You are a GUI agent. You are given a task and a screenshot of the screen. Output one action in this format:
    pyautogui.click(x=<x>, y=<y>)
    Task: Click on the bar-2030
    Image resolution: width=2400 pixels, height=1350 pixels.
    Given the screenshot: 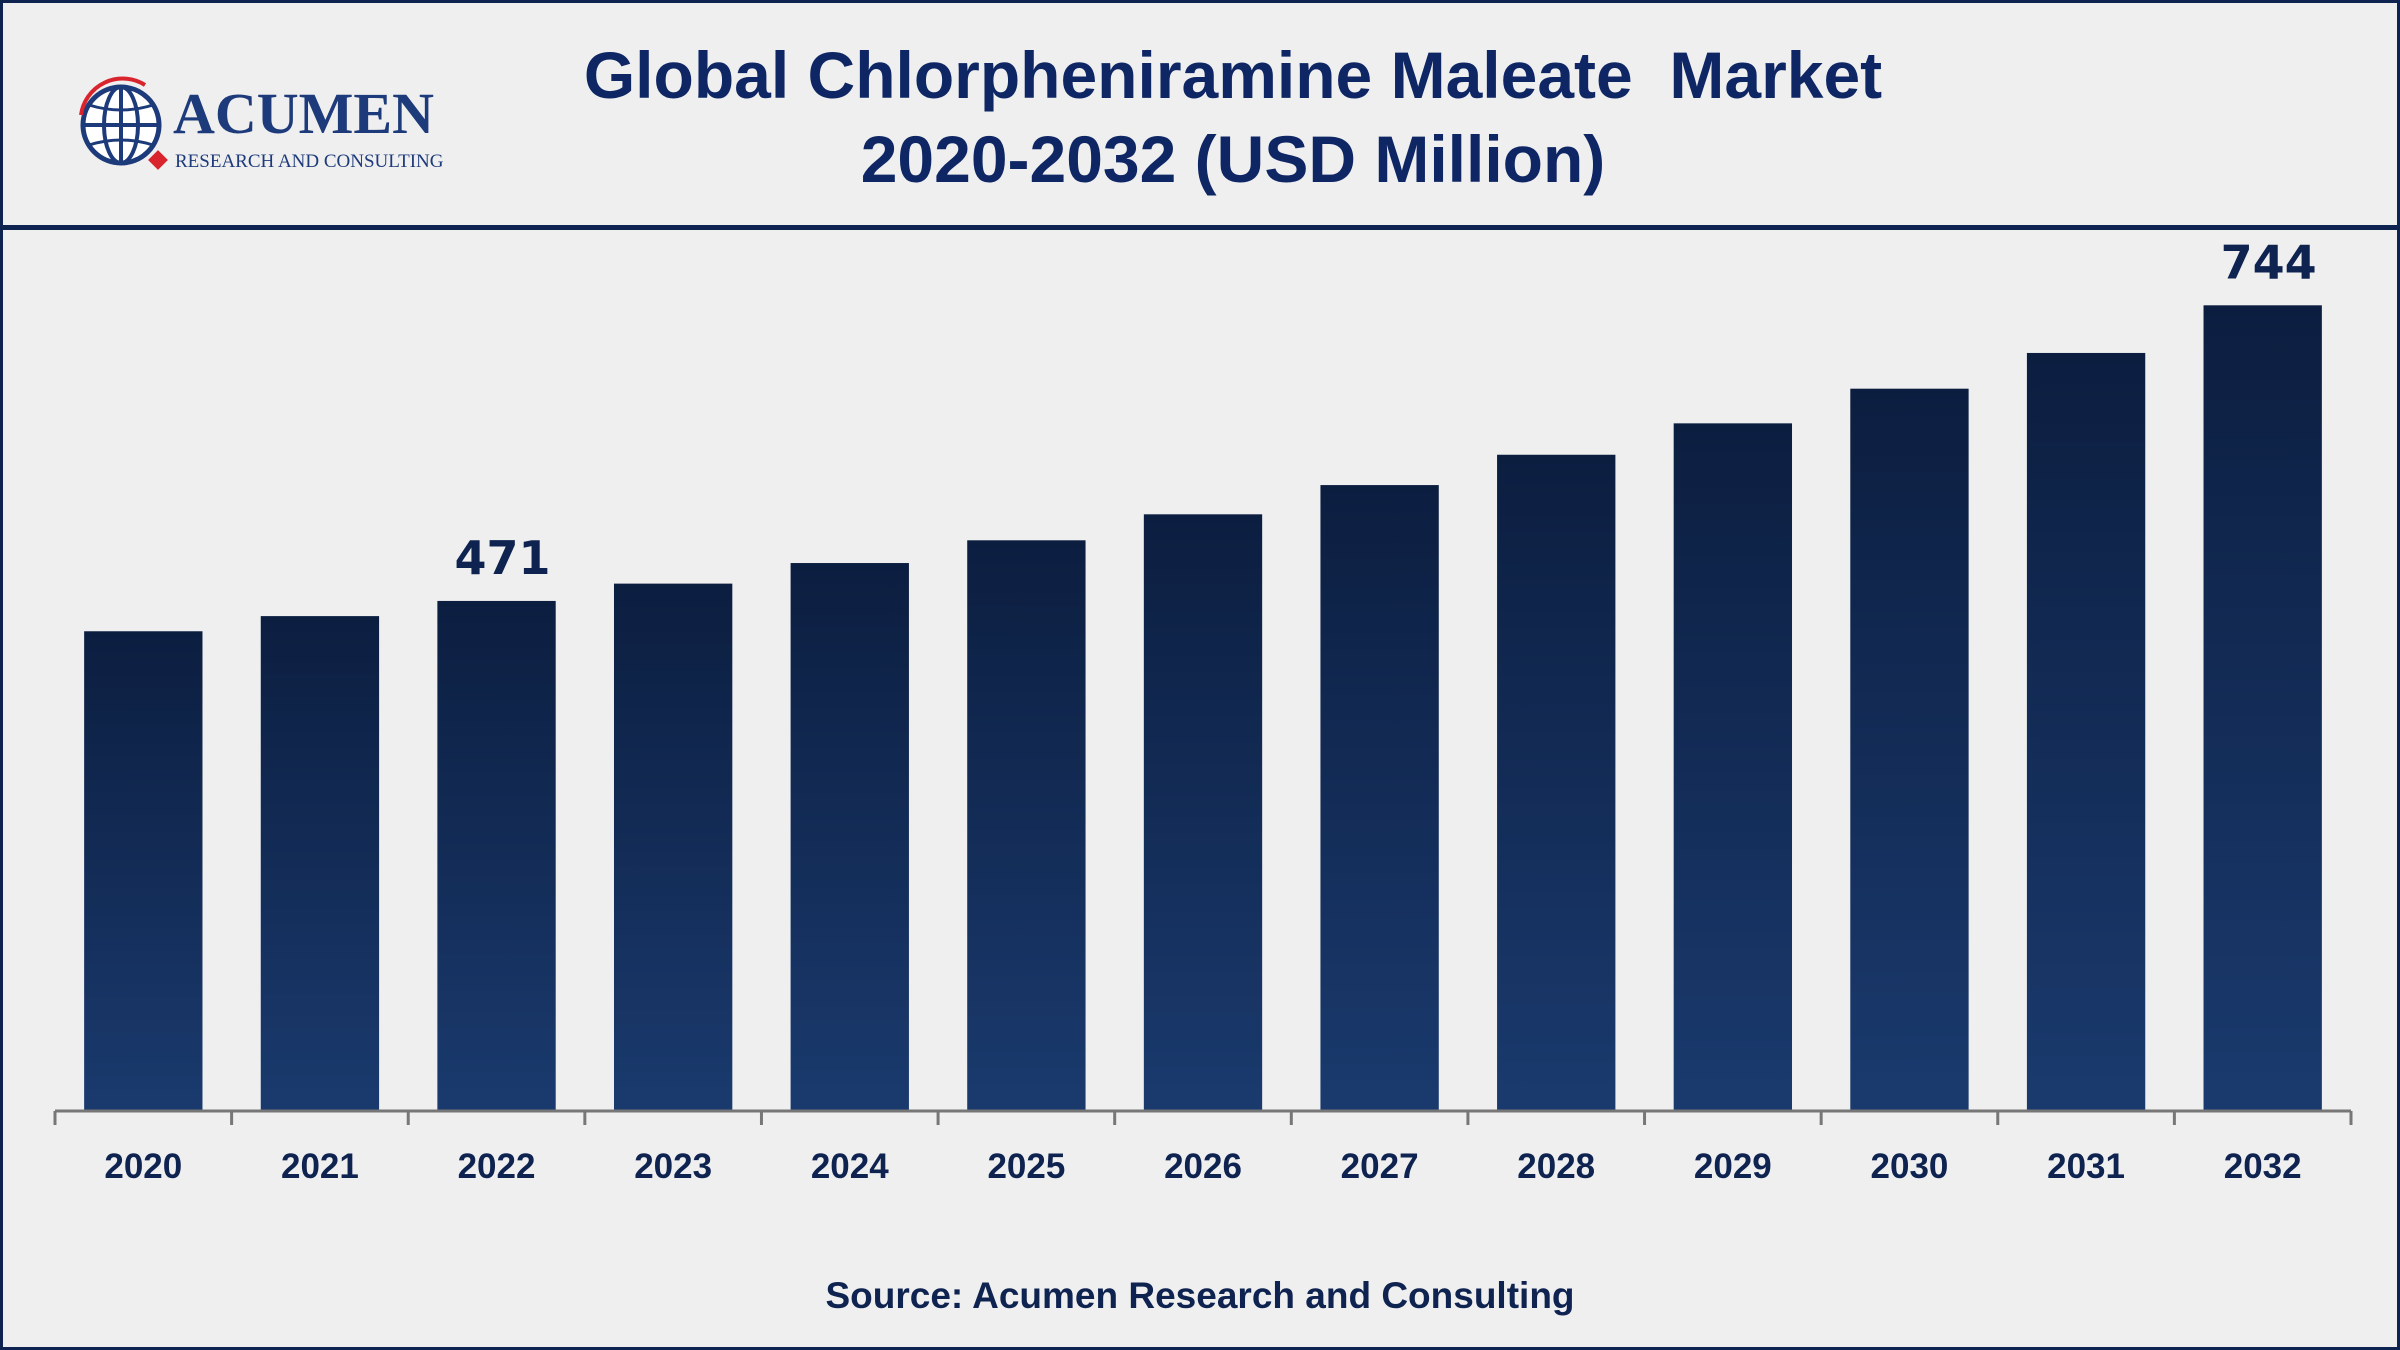 What is the action you would take?
    pyautogui.click(x=1909, y=749)
    